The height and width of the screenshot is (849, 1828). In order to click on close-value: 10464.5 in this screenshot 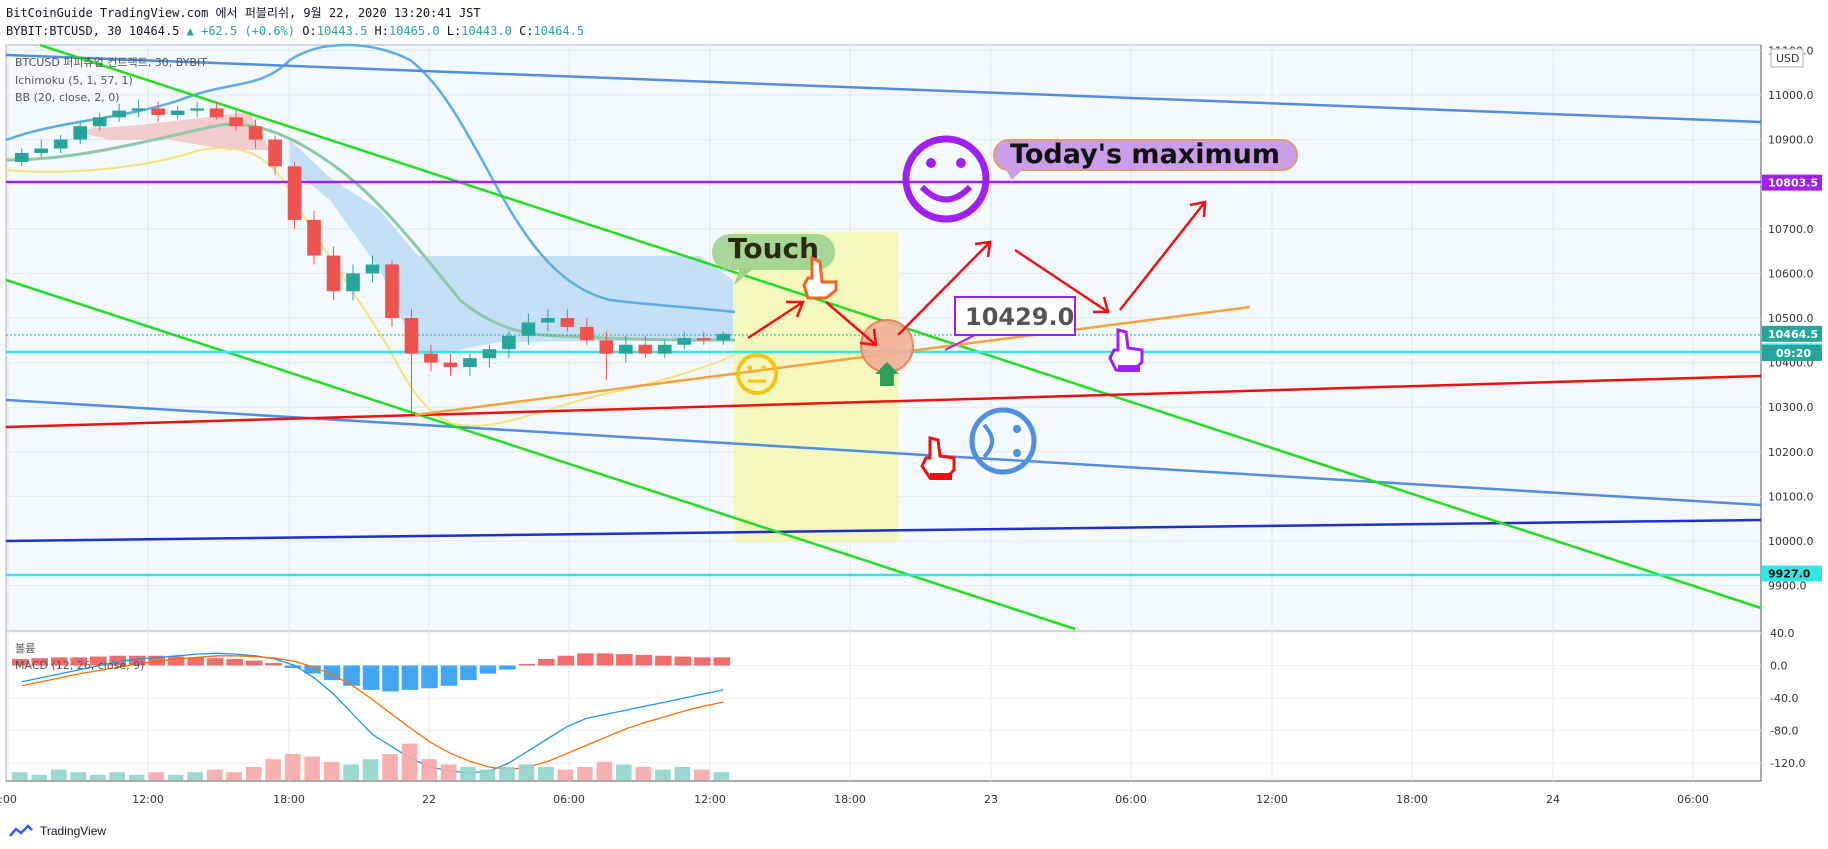, I will do `click(559, 31)`.